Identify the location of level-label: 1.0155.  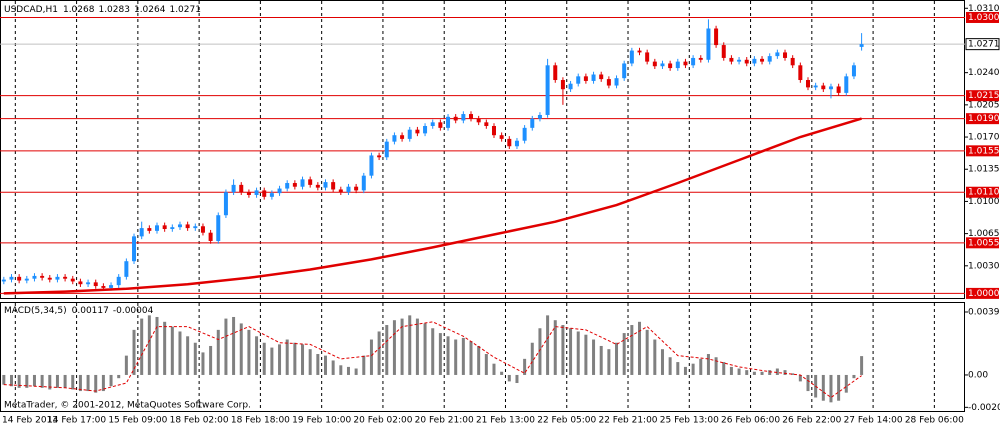
(984, 151).